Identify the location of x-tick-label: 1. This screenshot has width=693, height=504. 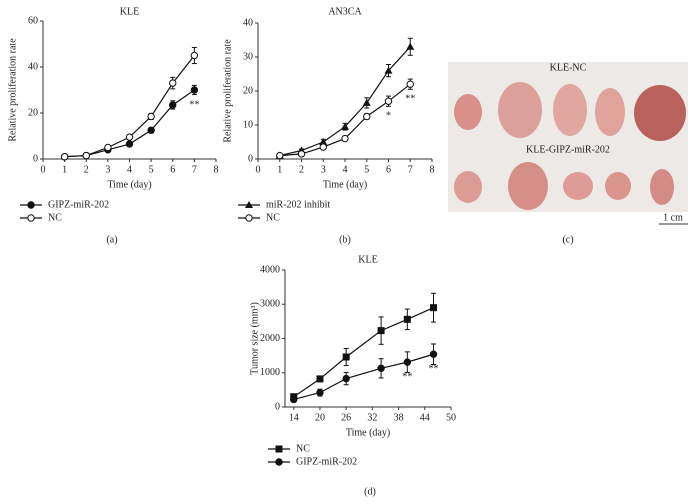
(64, 169).